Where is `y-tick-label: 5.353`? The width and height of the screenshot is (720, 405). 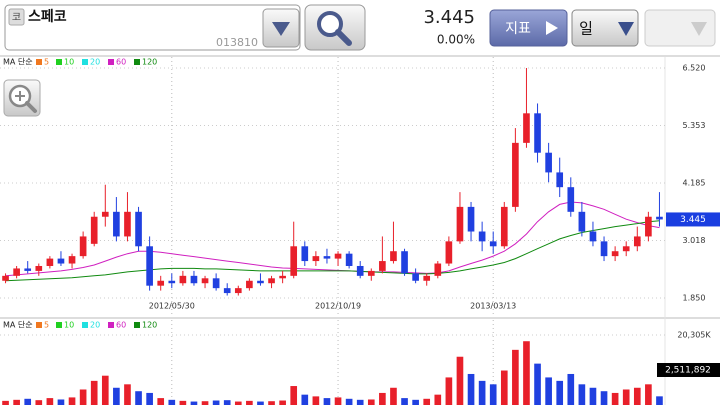
y-tick-label: 5.353 is located at coordinates (694, 125).